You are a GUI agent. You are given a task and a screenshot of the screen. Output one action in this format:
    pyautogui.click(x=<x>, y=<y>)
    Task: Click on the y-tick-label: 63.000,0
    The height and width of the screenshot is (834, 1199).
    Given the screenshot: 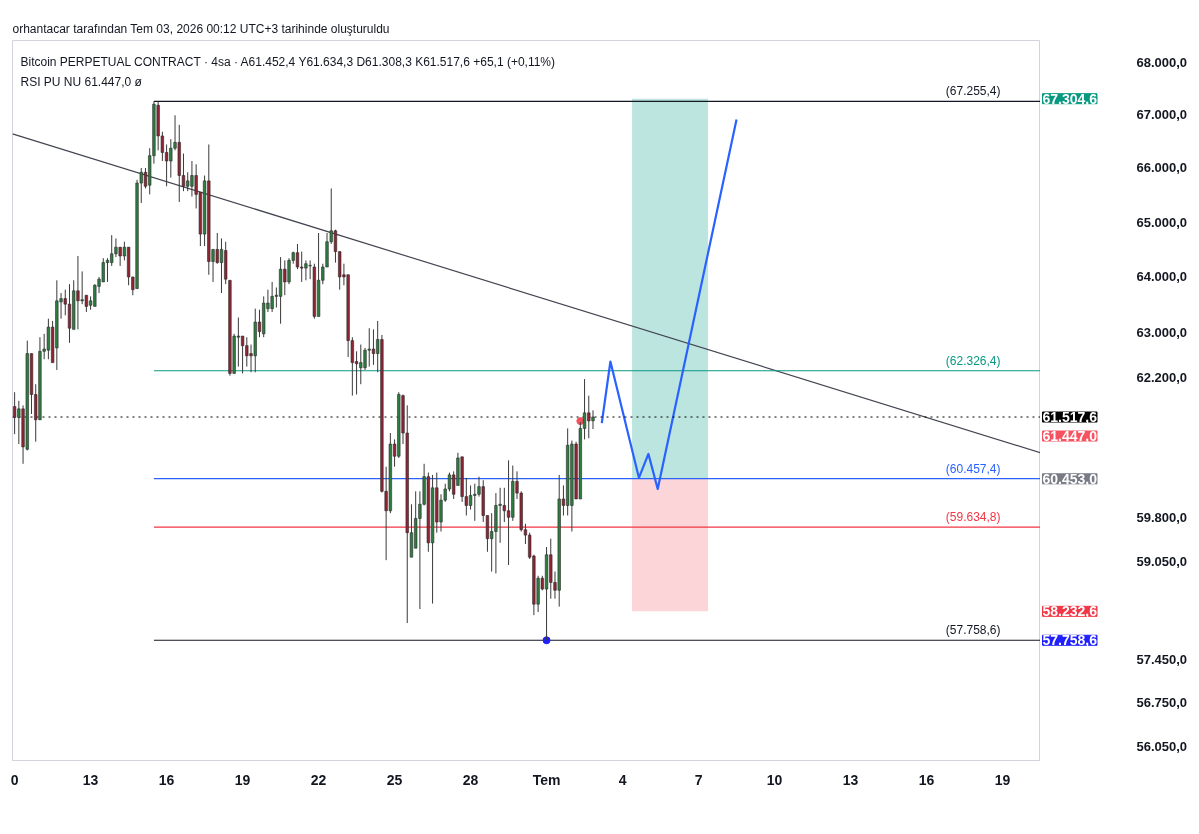 What is the action you would take?
    pyautogui.click(x=1162, y=333)
    